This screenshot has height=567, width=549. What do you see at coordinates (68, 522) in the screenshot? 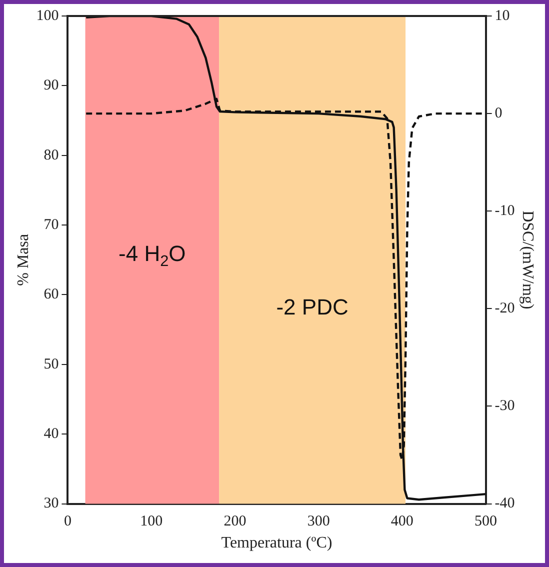
I see `x-tick-label: 0` at bounding box center [68, 522].